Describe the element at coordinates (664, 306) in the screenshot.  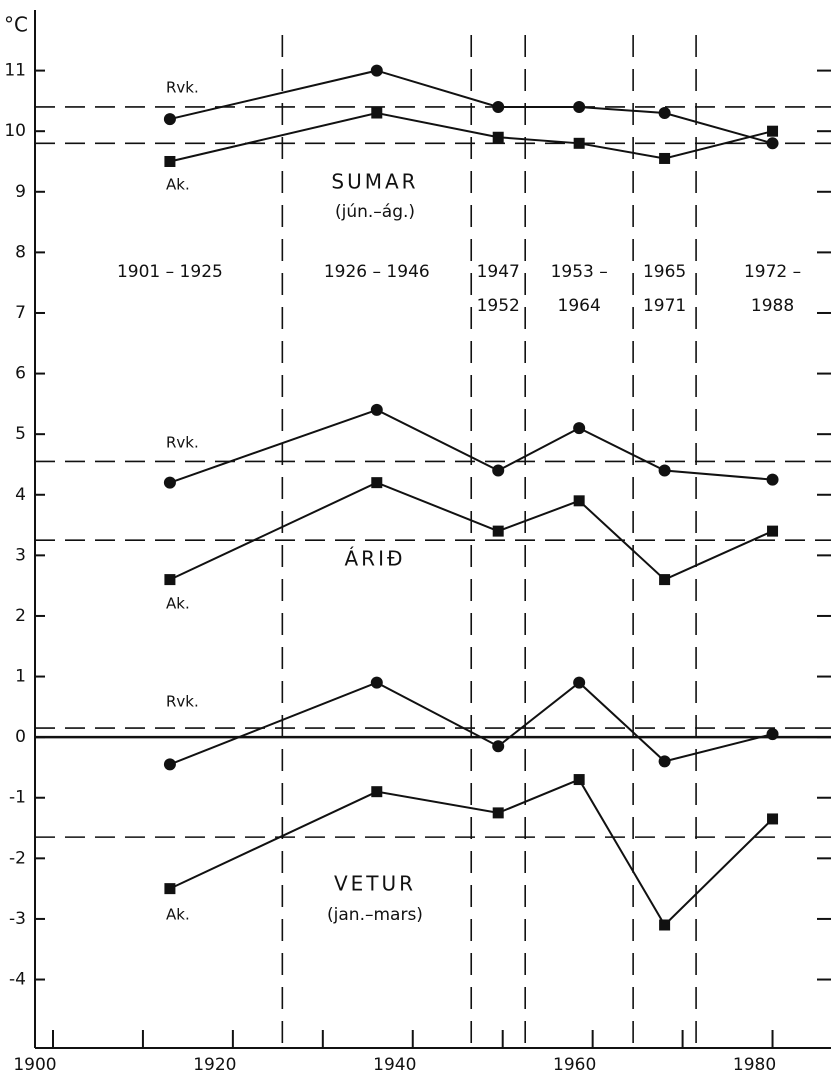
I see `period-label: 1971` at that location.